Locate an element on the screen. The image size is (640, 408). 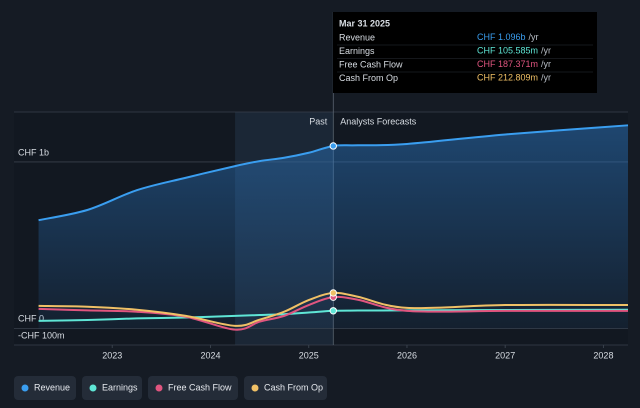
x-tick-label: 2026 is located at coordinates (407, 355).